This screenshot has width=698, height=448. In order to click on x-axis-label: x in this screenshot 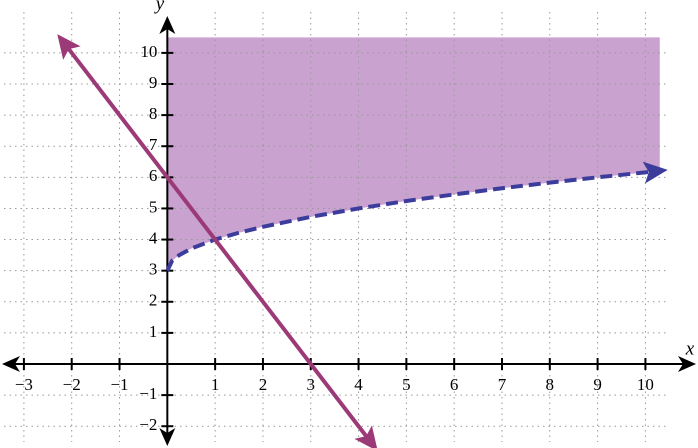, I will do `click(690, 348)`.